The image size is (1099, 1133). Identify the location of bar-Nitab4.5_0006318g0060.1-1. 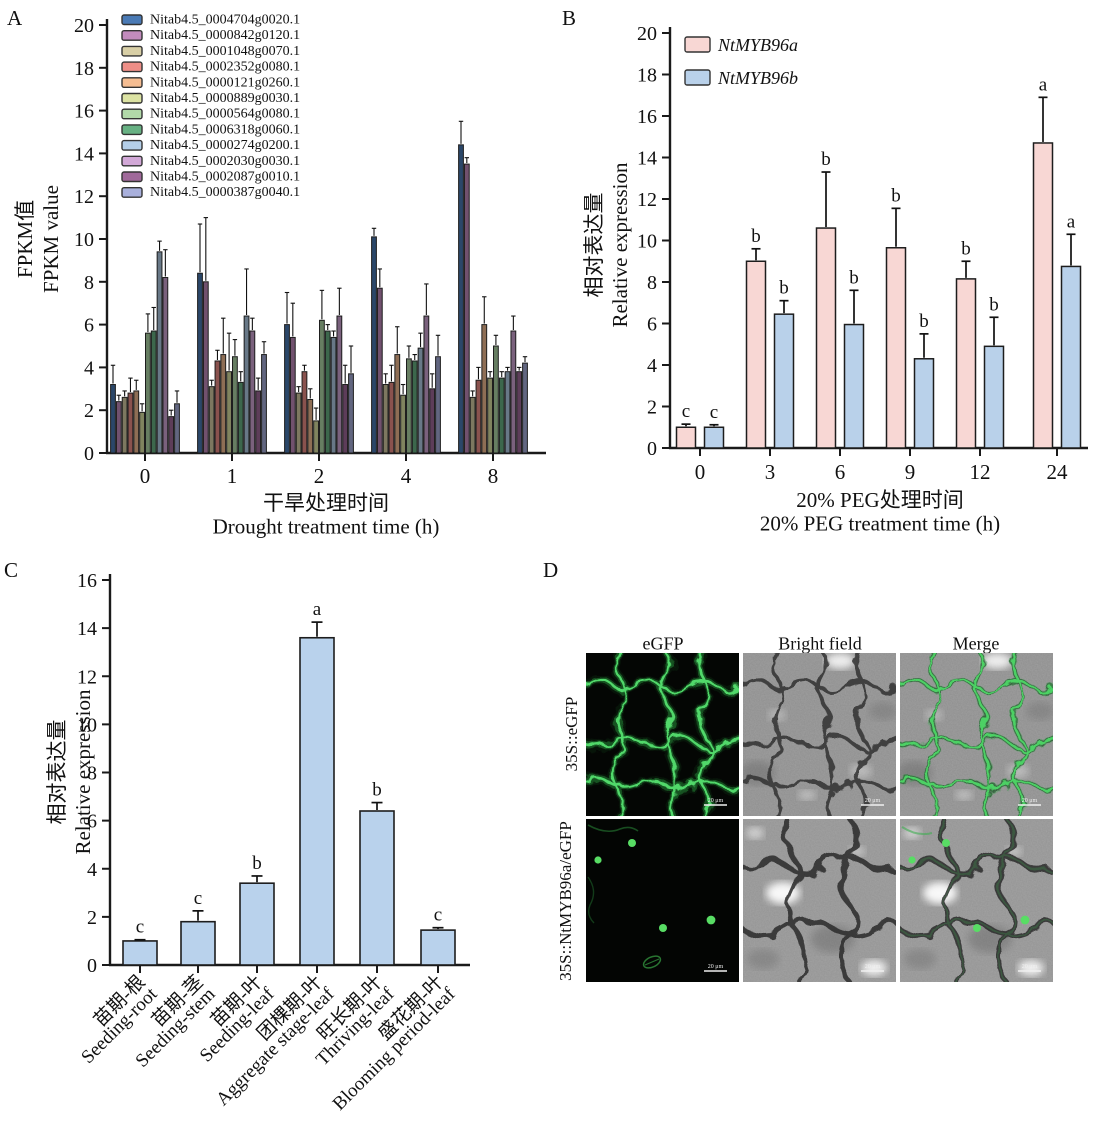
(240, 417).